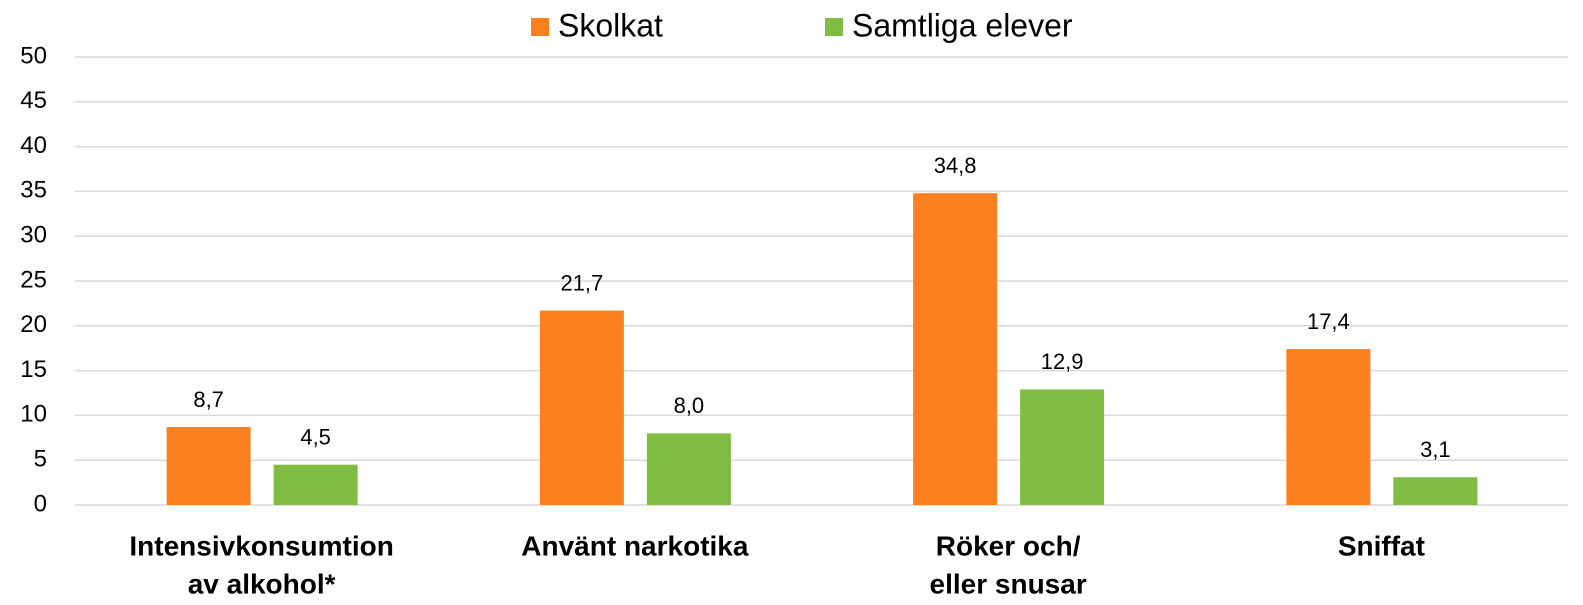 The width and height of the screenshot is (1583, 605). Describe the element at coordinates (955, 165) in the screenshot. I see `data-label: 34,8` at that location.